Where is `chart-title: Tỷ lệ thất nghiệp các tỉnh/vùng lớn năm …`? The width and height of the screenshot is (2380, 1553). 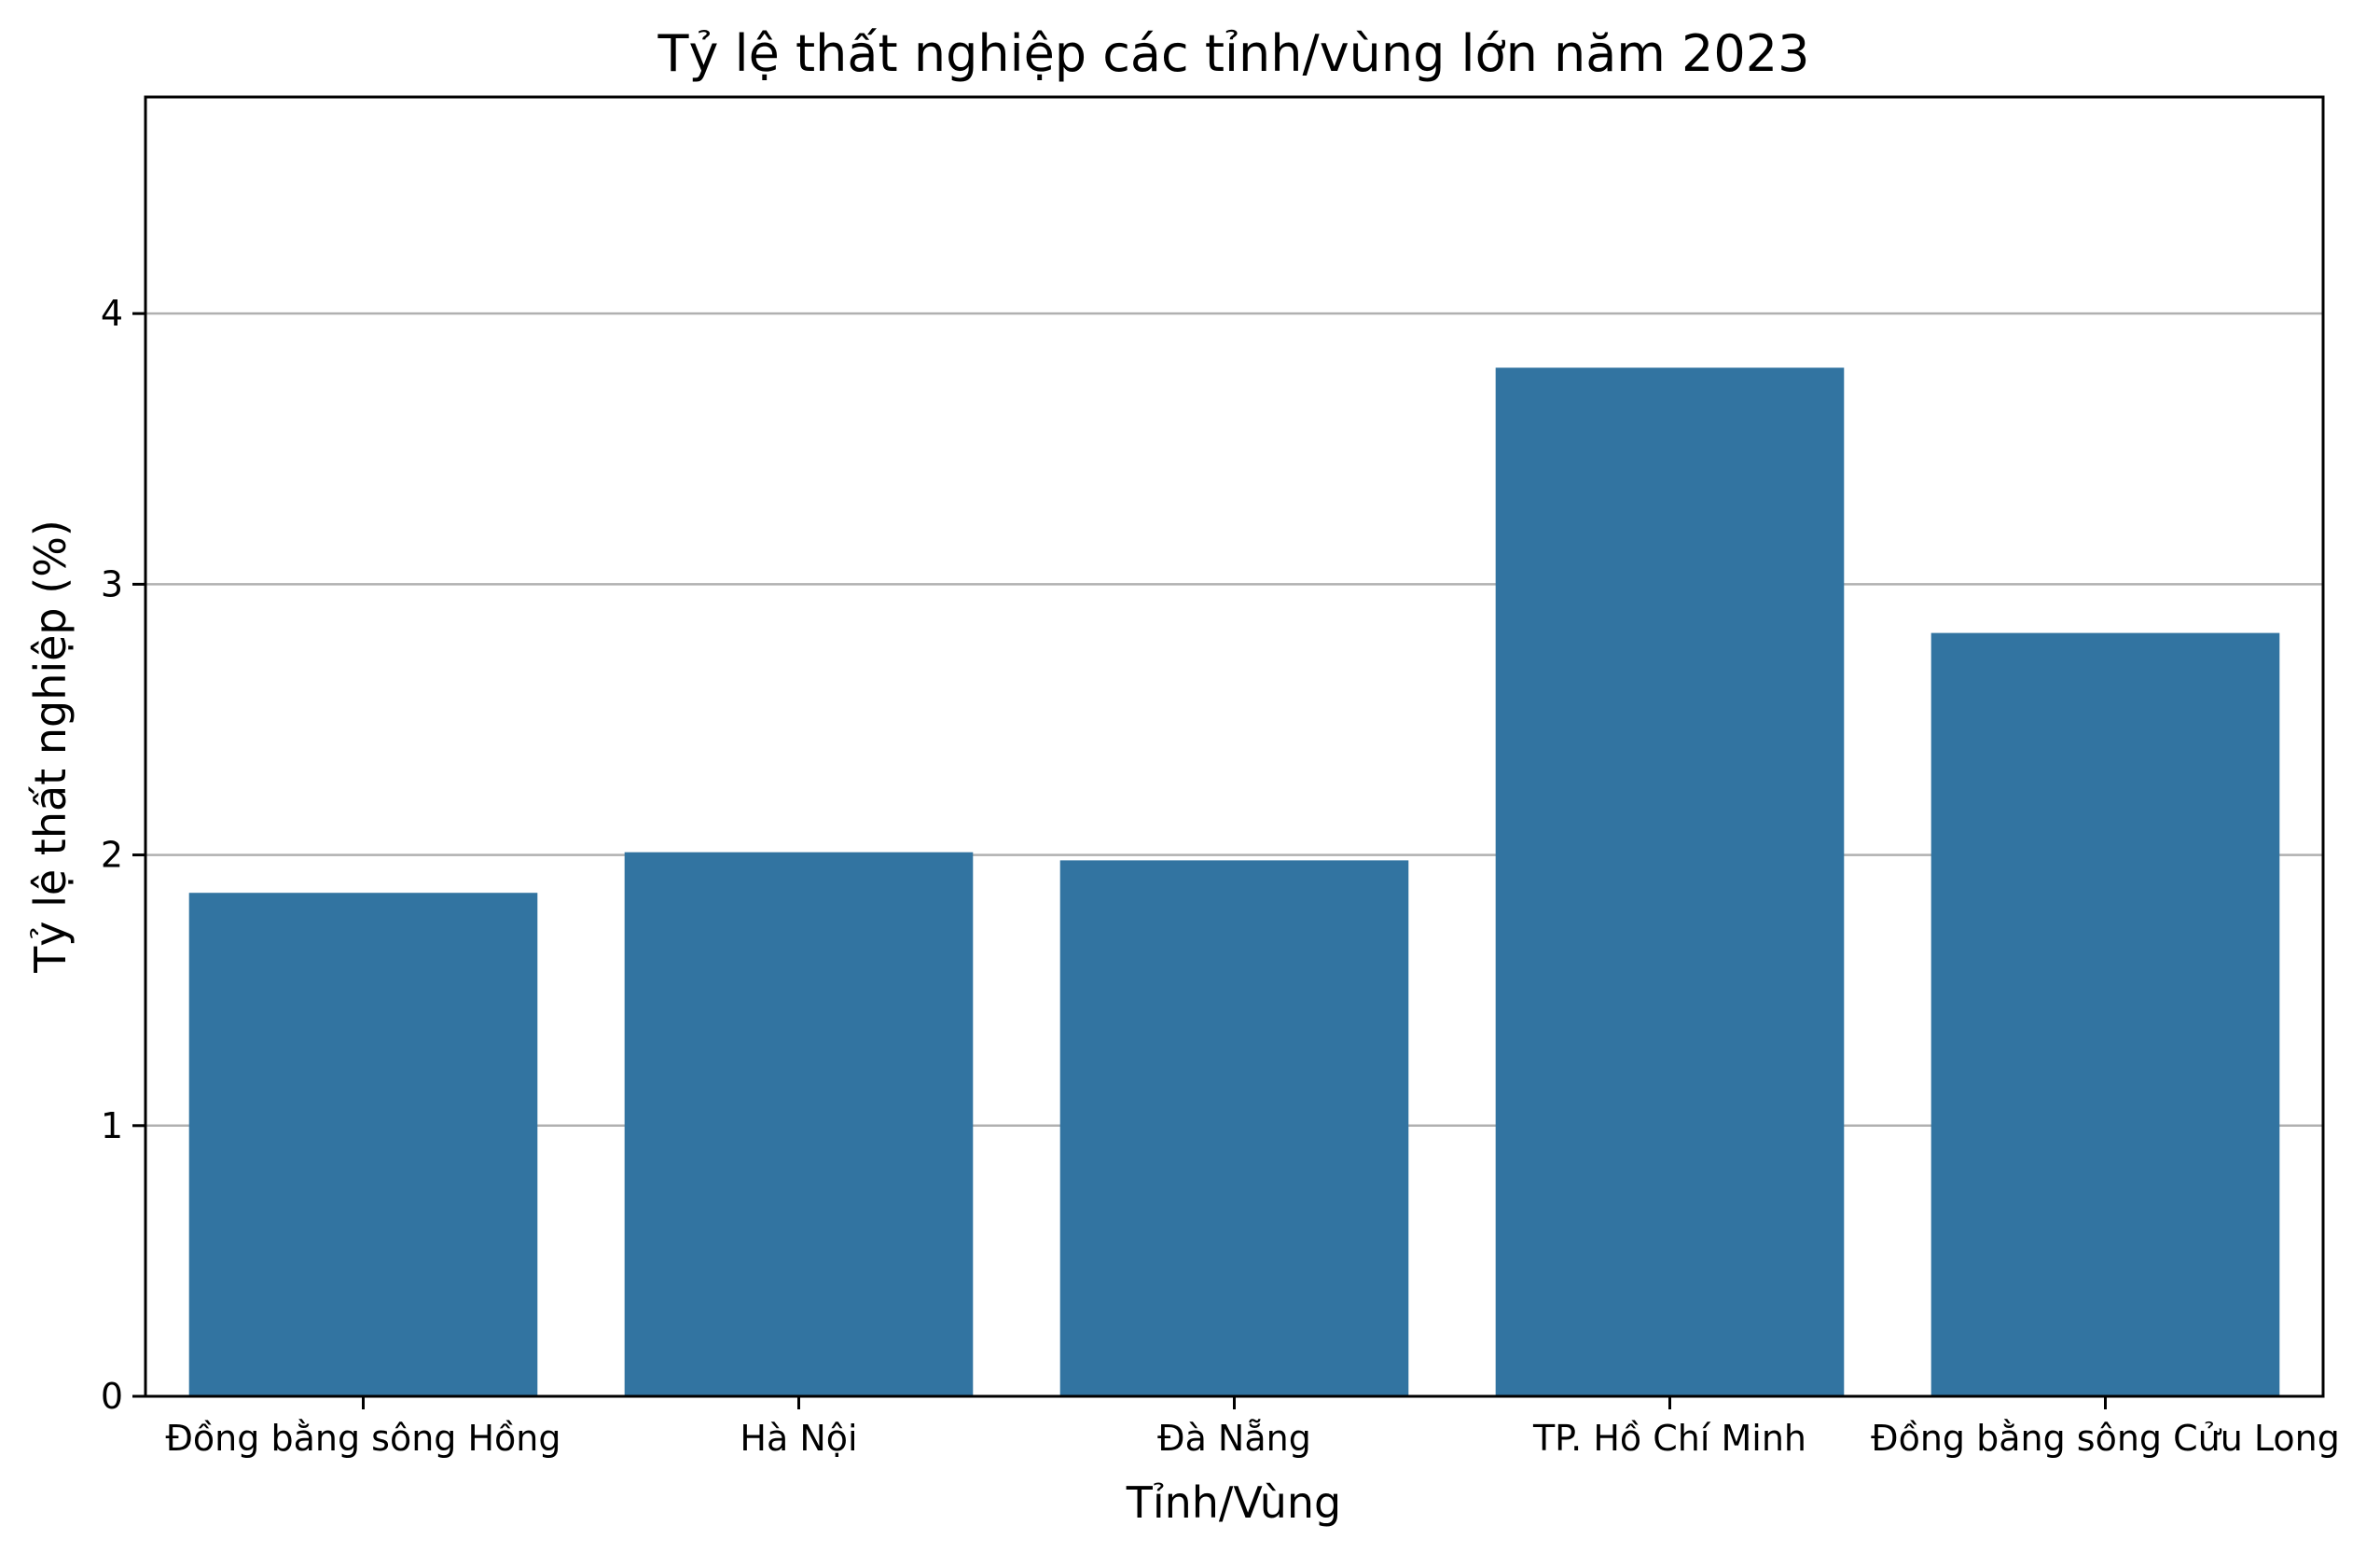 chart-title: Tỷ lệ thất nghiệp các tỉnh/vùng lớn năm … is located at coordinates (1233, 53).